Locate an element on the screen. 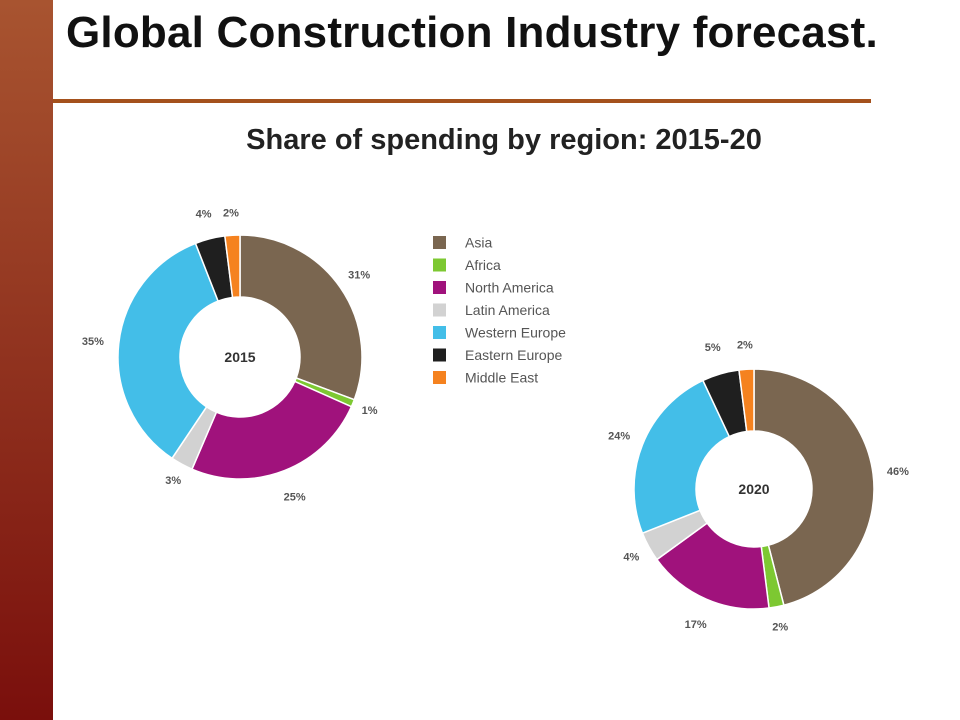 The height and width of the screenshot is (720, 960). donut-chart-2020: 46% 2% 17% 4% 24% 5% 2% 2020 is located at coordinates (758, 486).